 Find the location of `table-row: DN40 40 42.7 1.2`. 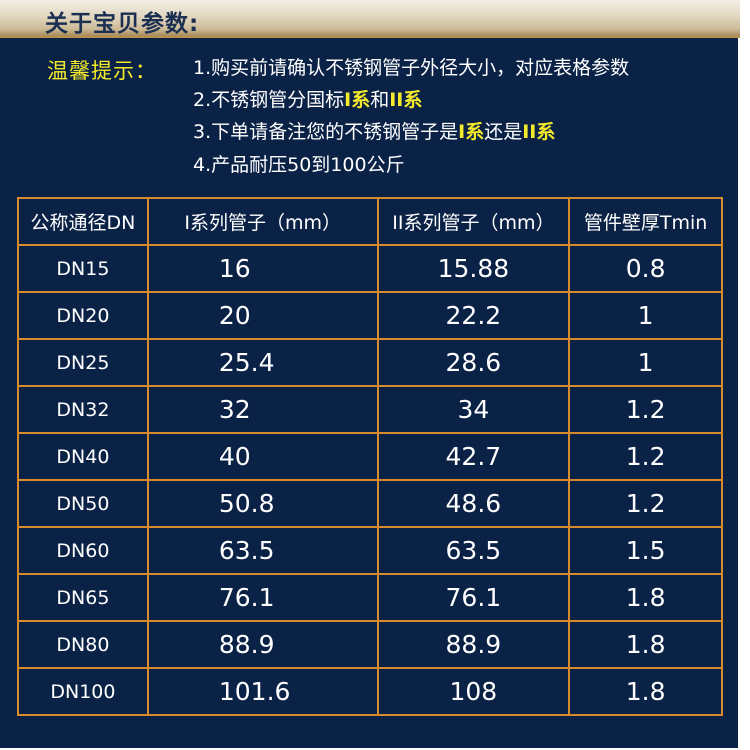

table-row: DN40 40 42.7 1.2 is located at coordinates (370, 456).